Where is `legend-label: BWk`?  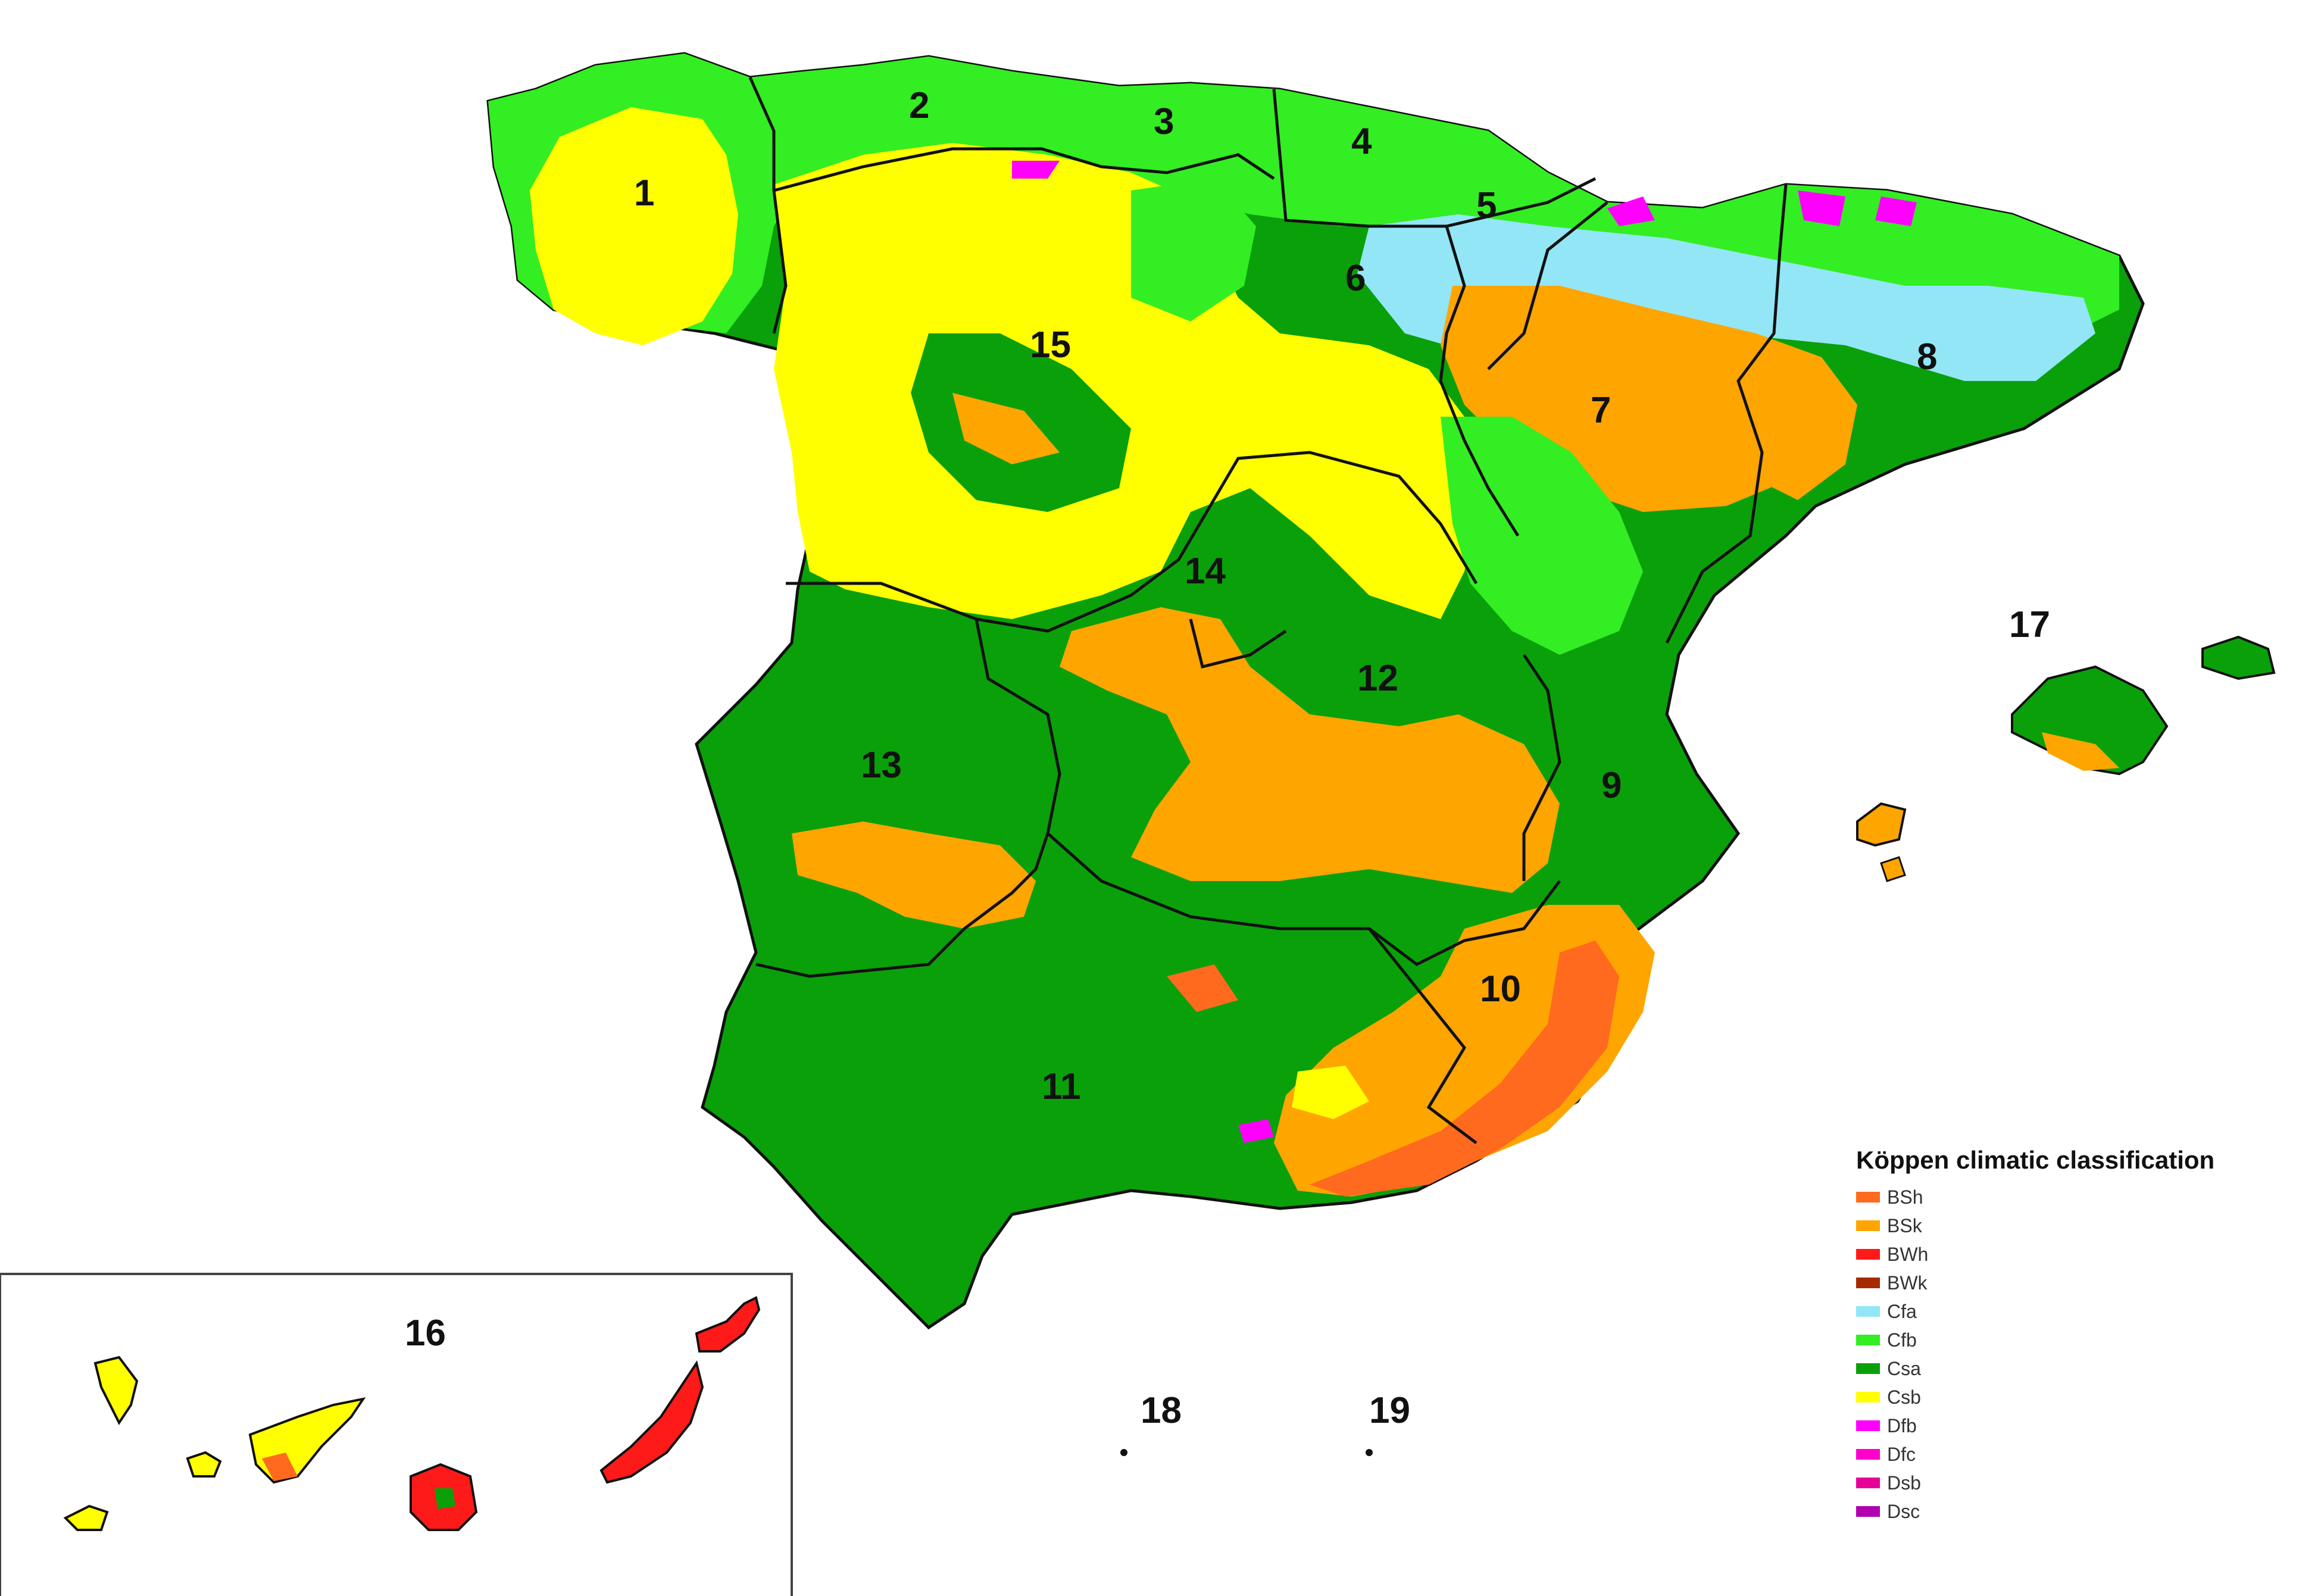 legend-label: BWk is located at coordinates (1907, 1283).